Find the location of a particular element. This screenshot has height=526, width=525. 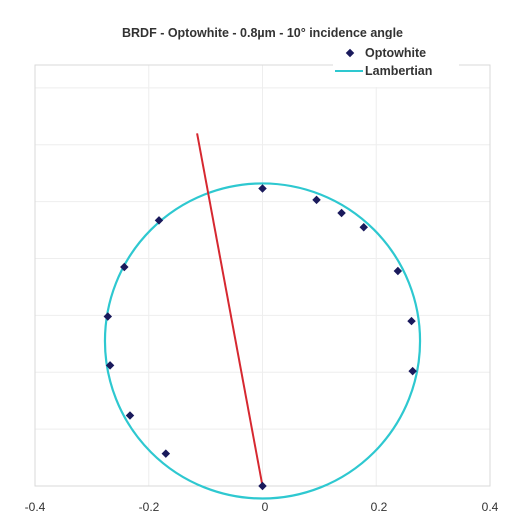

x-tick-label: 0.2 is located at coordinates (379, 507).